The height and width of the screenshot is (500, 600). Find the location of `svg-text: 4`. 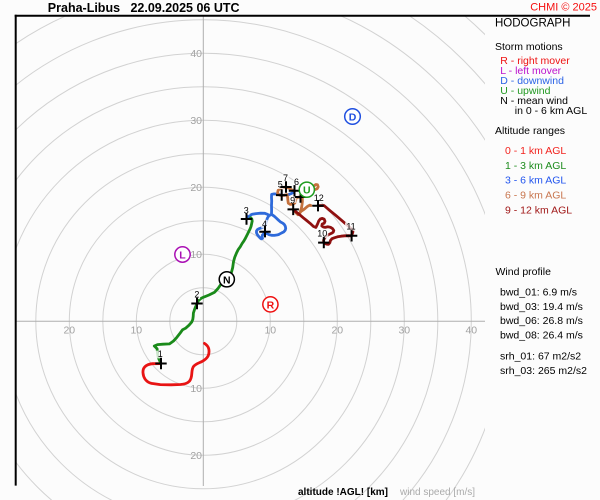

svg-text: 4 is located at coordinates (264, 224).